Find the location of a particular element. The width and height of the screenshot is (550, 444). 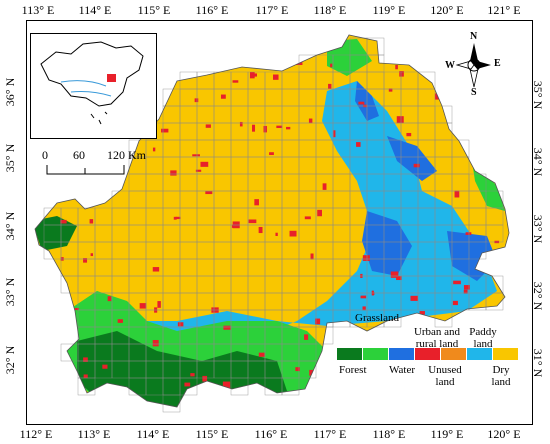

tick-label: 32° N is located at coordinates (10, 360).